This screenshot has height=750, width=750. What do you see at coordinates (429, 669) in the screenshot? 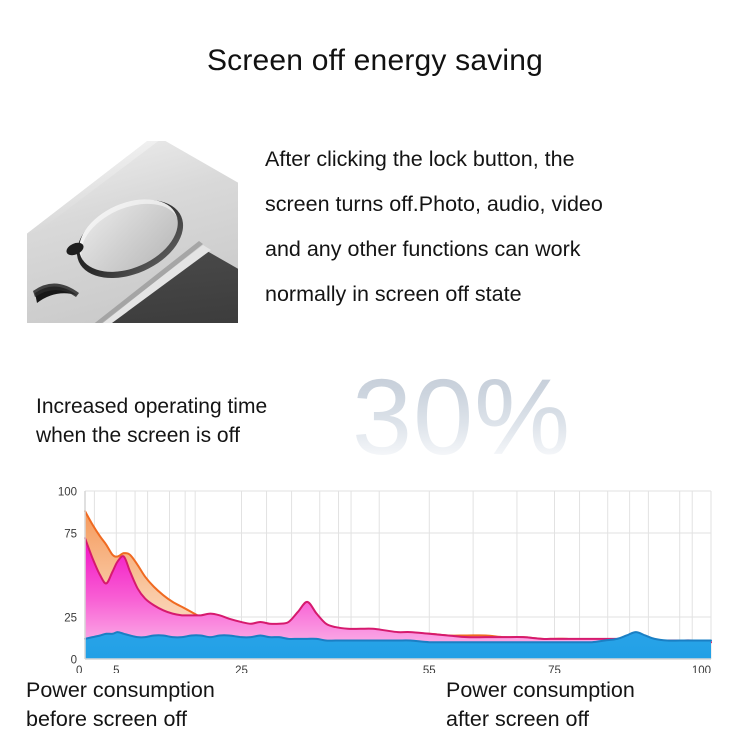
I see `x-tick-label: 55` at bounding box center [429, 669].